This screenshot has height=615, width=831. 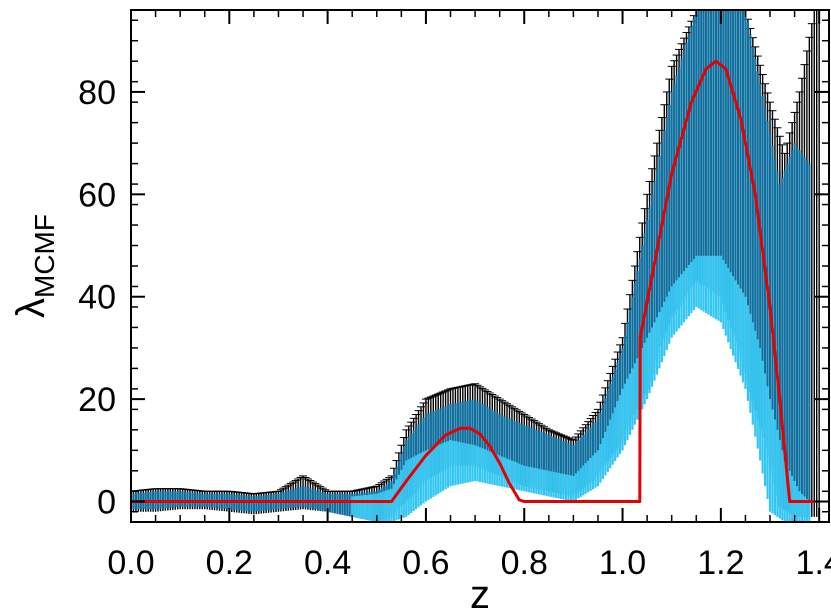 What do you see at coordinates (31, 308) in the screenshot?
I see `y-axis-label: λ` at bounding box center [31, 308].